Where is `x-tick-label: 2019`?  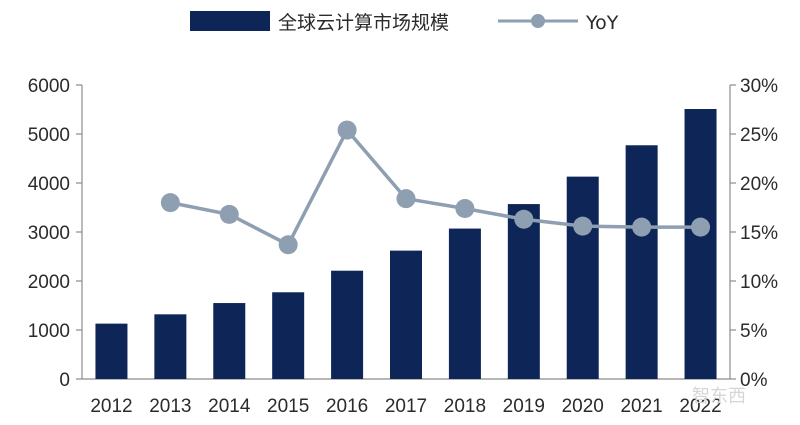
x-tick-label: 2019 is located at coordinates (524, 406).